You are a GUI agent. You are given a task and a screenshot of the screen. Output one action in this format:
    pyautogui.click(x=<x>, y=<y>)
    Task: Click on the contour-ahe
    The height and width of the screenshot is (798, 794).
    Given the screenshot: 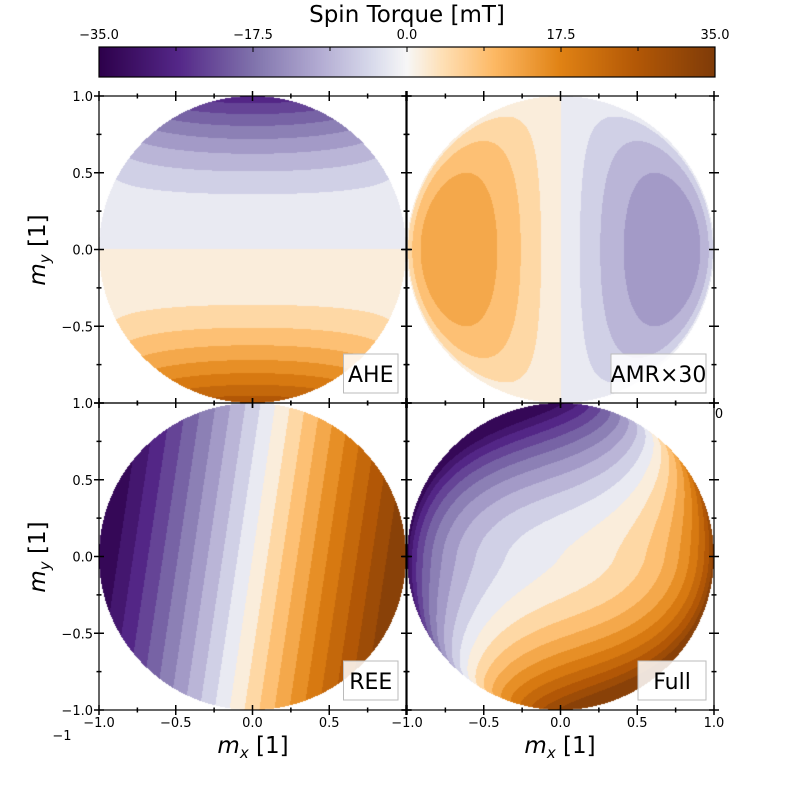 What is the action you would take?
    pyautogui.click(x=252, y=249)
    